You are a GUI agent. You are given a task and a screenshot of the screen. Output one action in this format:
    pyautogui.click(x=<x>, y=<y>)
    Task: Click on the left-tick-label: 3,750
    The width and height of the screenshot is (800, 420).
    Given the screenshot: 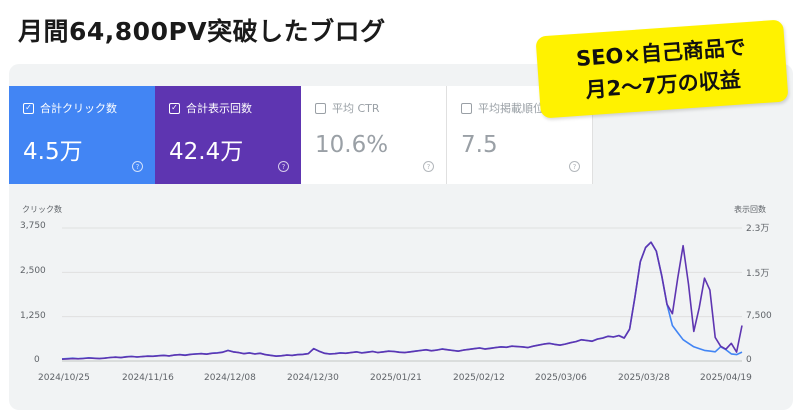 What is the action you would take?
    pyautogui.click(x=33, y=226)
    